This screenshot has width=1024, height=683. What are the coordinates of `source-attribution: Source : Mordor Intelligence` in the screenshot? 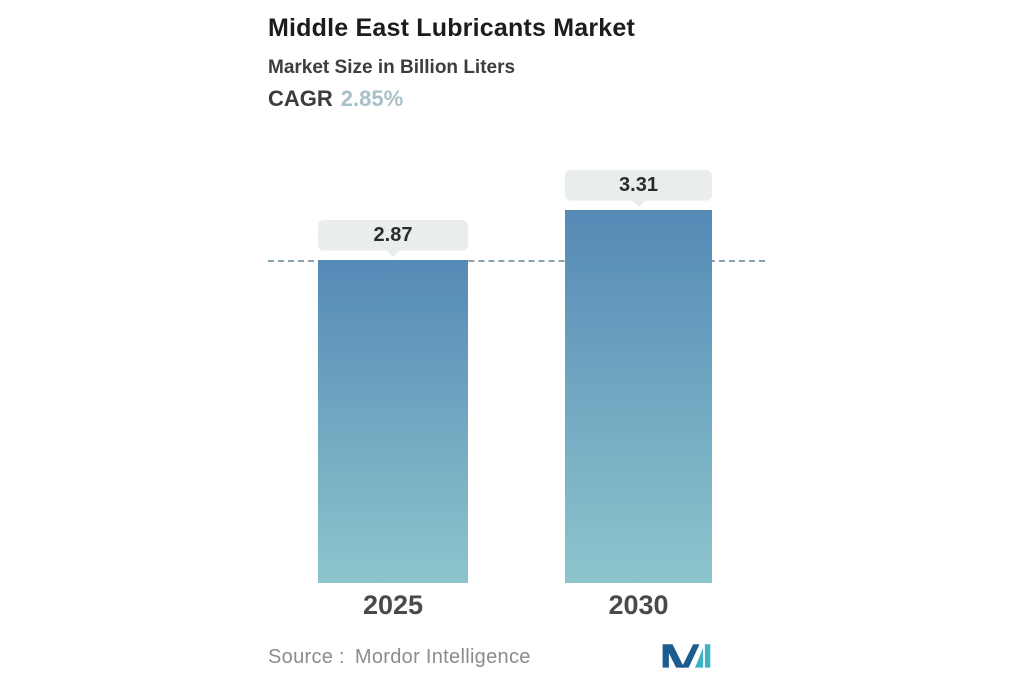 It's located at (399, 657).